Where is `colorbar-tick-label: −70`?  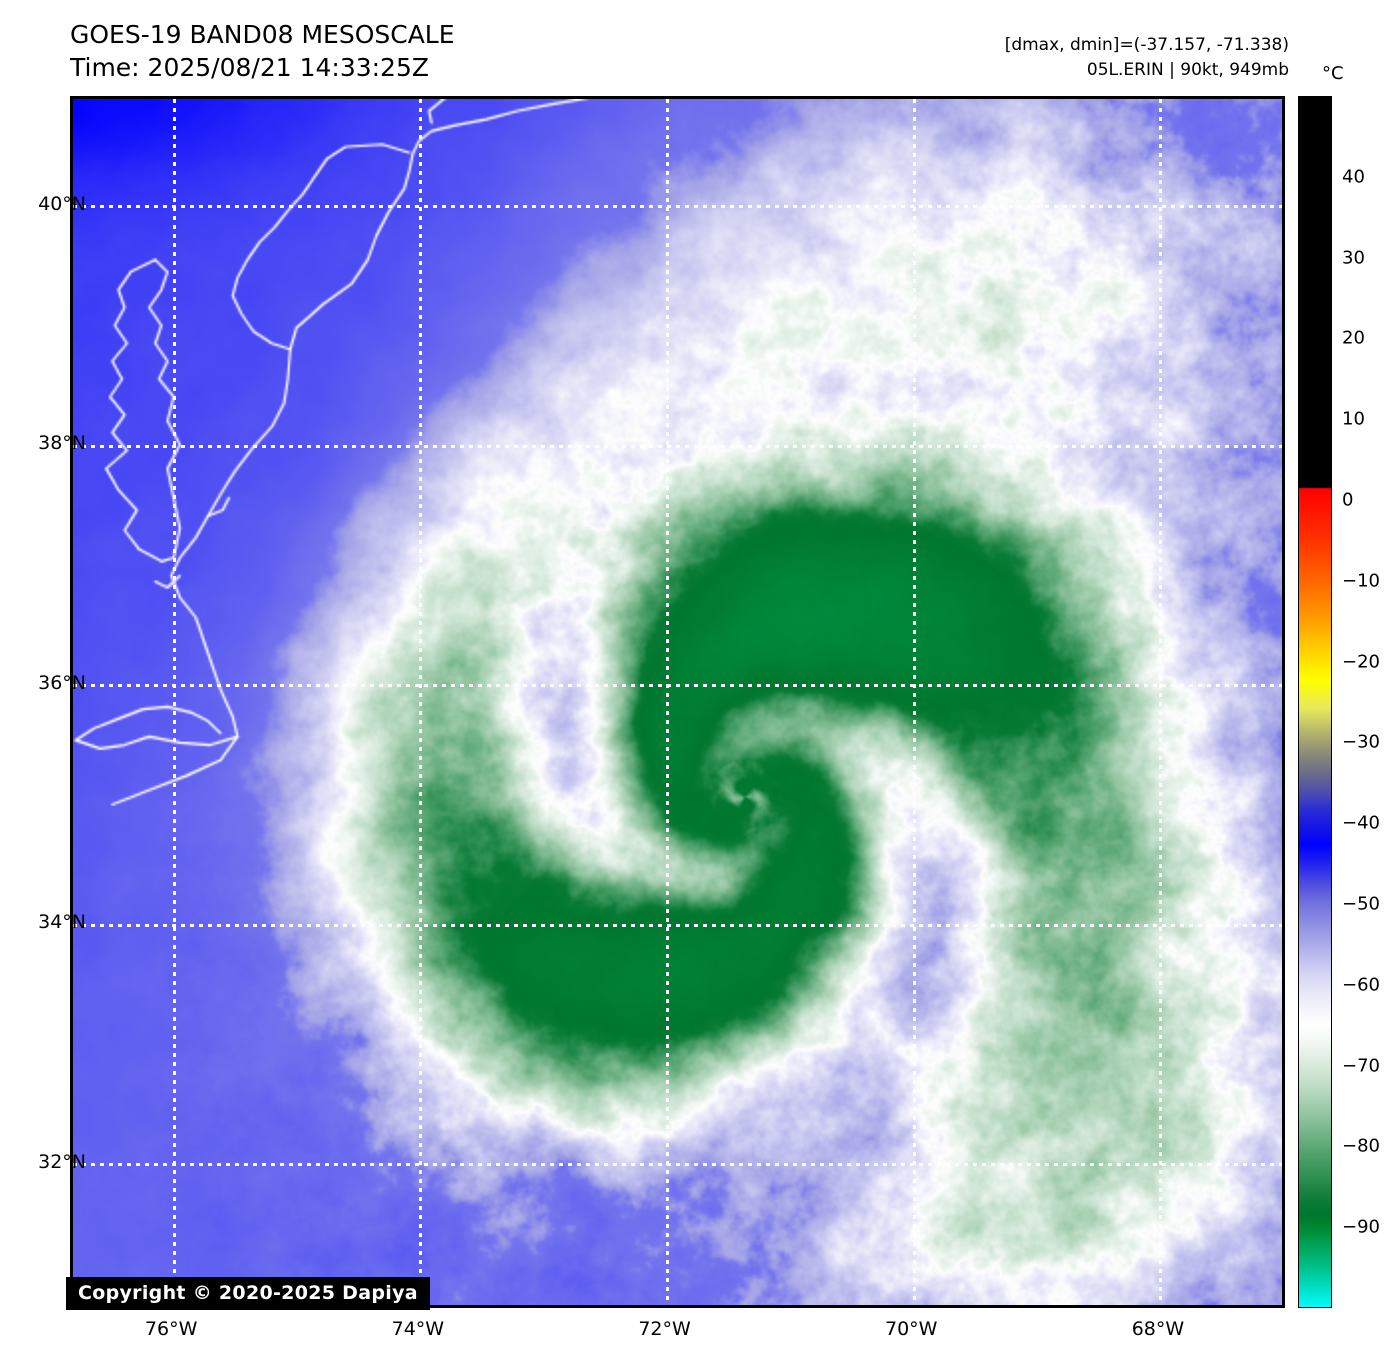
colorbar-tick-label: −70 is located at coordinates (1361, 1066).